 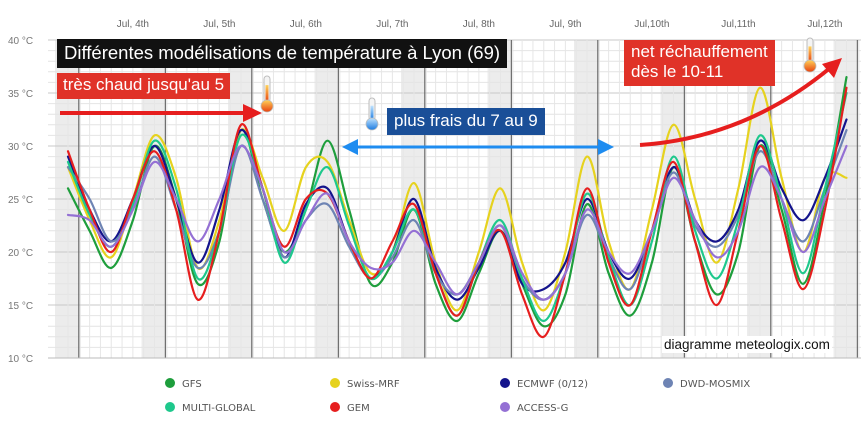 I want to click on warm-annotation-line-1: net réchauffement, so click(x=699, y=51).